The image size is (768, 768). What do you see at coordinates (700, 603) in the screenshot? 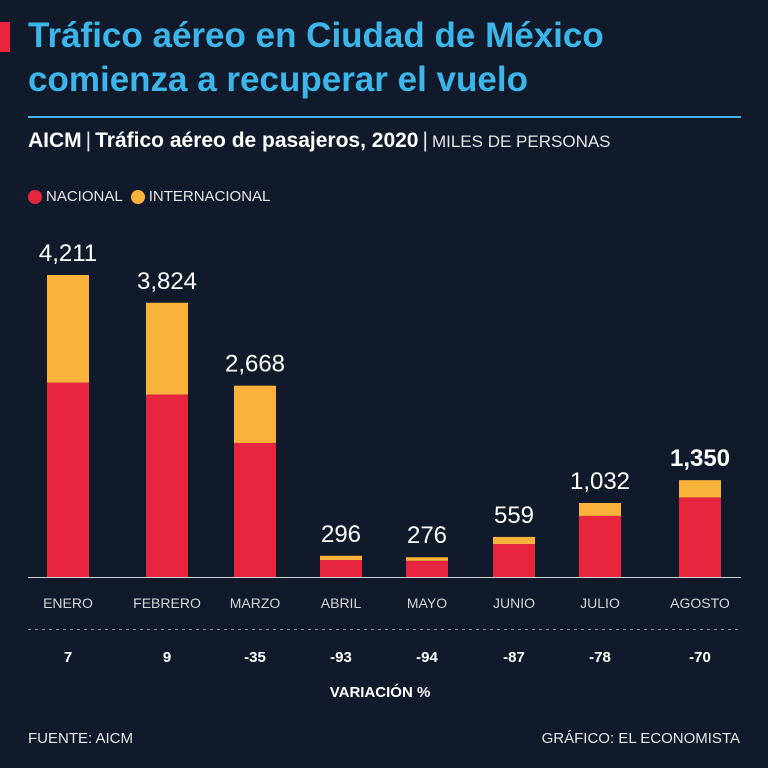
I see `x-tick-label: AGOSTO` at bounding box center [700, 603].